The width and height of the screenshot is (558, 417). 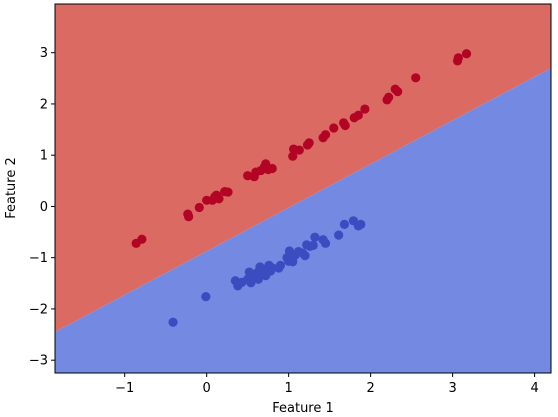 I want to click on y-tick-label: 2, so click(x=44, y=104).